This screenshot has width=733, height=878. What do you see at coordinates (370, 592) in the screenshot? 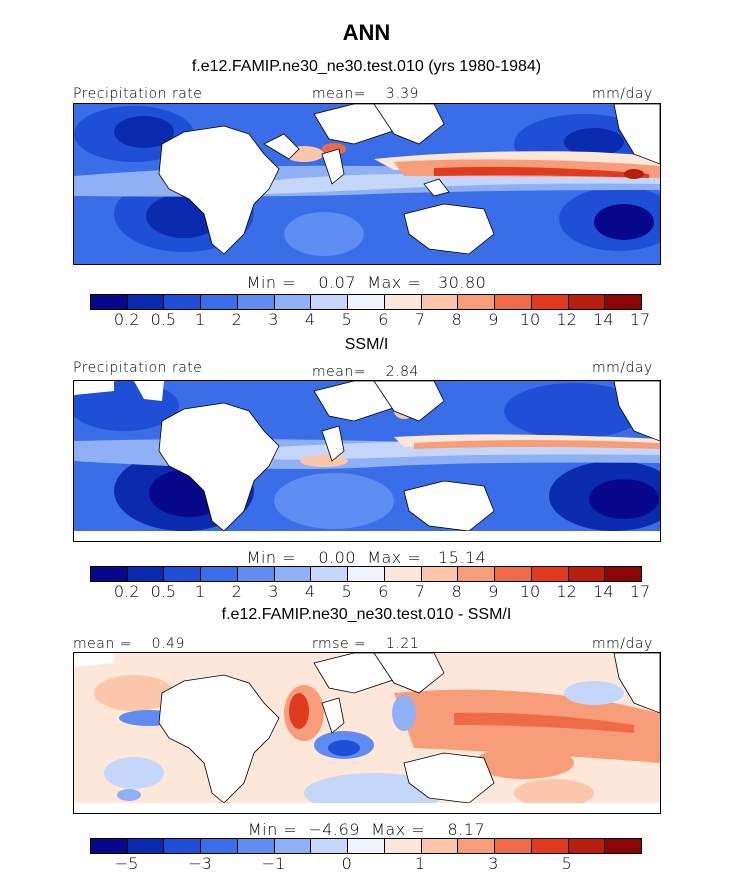
I see `panel-2-colorbar-ticks: 0.2 0.5 1 2 3 4 5 6 7 8 9 10 12 14 17` at bounding box center [370, 592].